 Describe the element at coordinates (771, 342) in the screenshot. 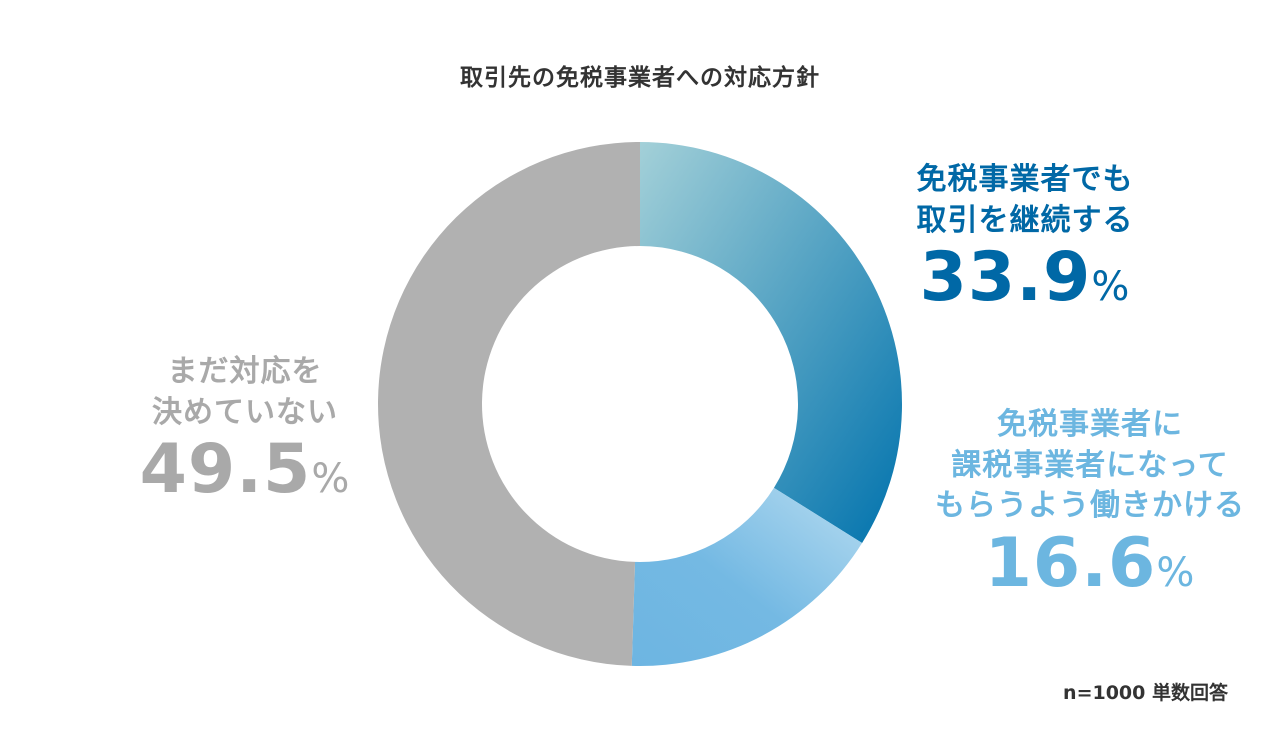

I see `slice-continue` at that location.